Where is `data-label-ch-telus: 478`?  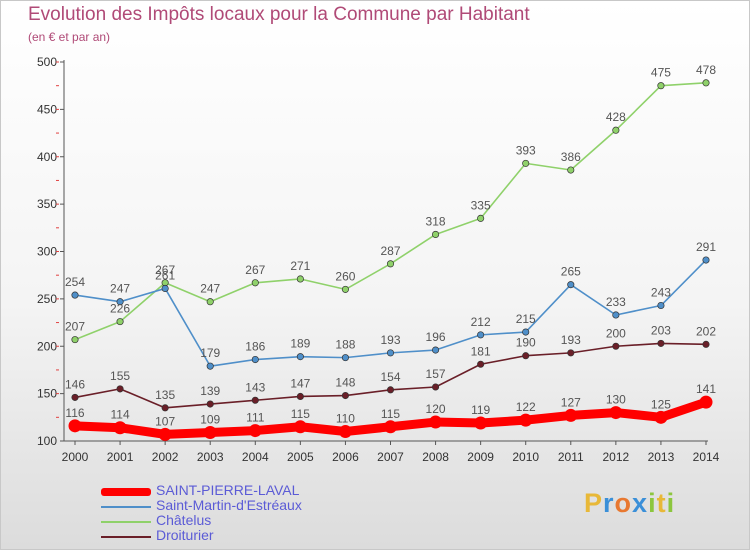
data-label-ch-telus: 478 is located at coordinates (706, 70).